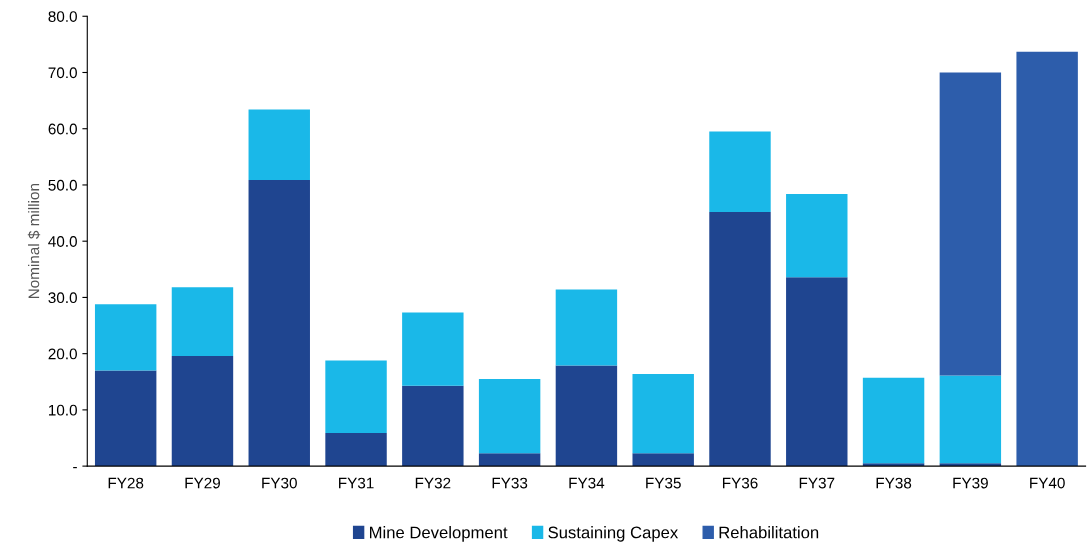 This screenshot has height=542, width=1091. I want to click on y-tick-label: 60.0, so click(62, 129).